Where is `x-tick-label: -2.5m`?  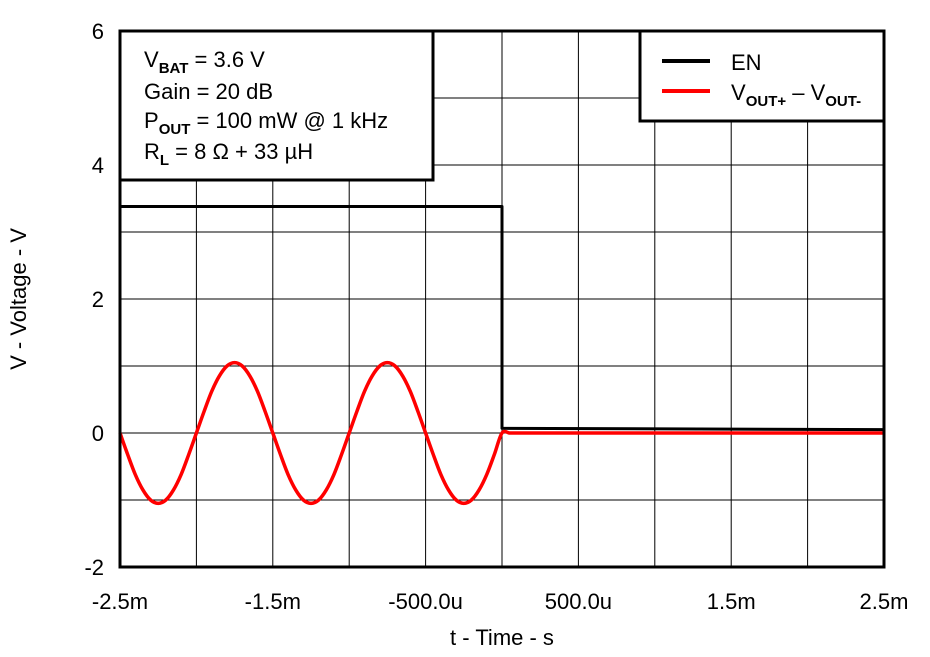 x-tick-label: -2.5m is located at coordinates (120, 601).